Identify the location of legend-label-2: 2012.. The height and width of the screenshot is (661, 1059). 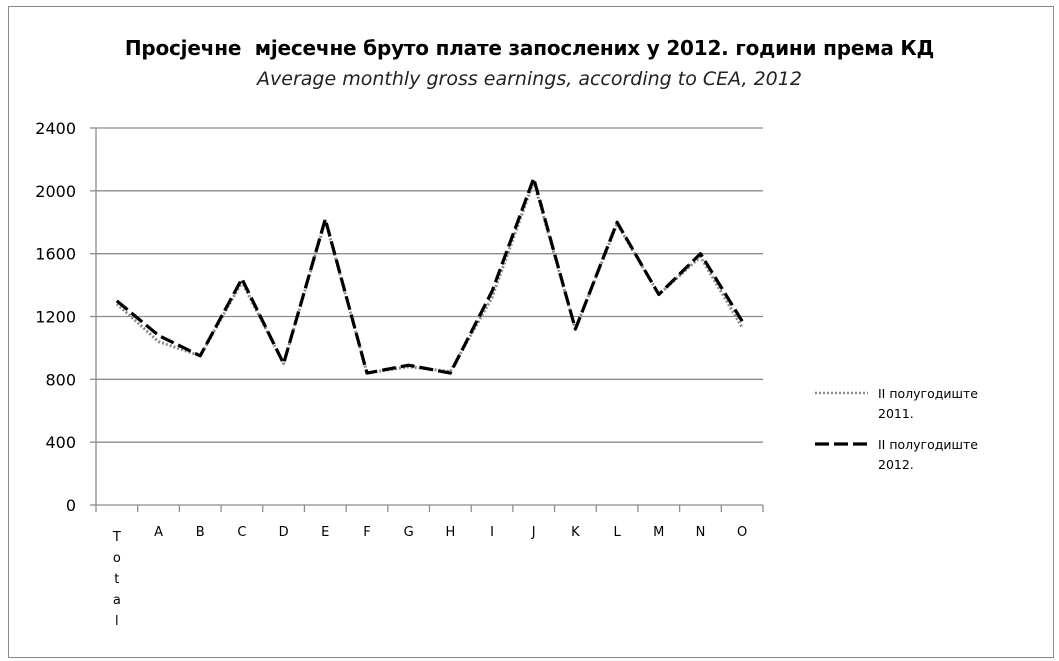
(896, 464).